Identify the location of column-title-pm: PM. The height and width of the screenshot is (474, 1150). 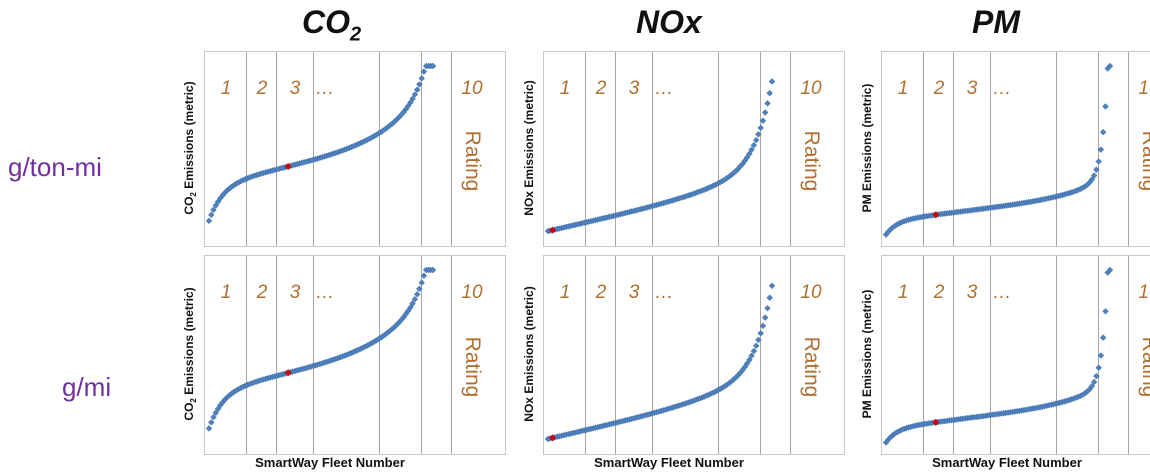
(996, 22).